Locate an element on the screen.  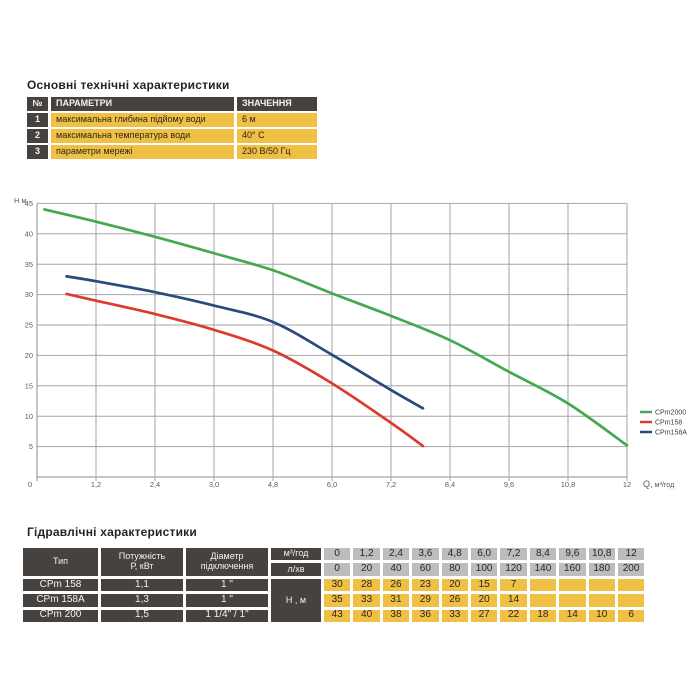
x-tick-label: 9,6 is located at coordinates (509, 484).